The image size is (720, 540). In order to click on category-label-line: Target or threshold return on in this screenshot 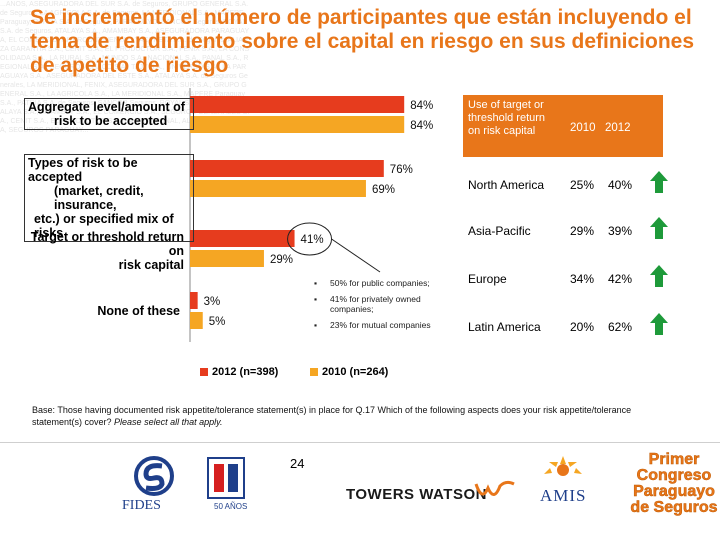, I will do `click(107, 244)`.